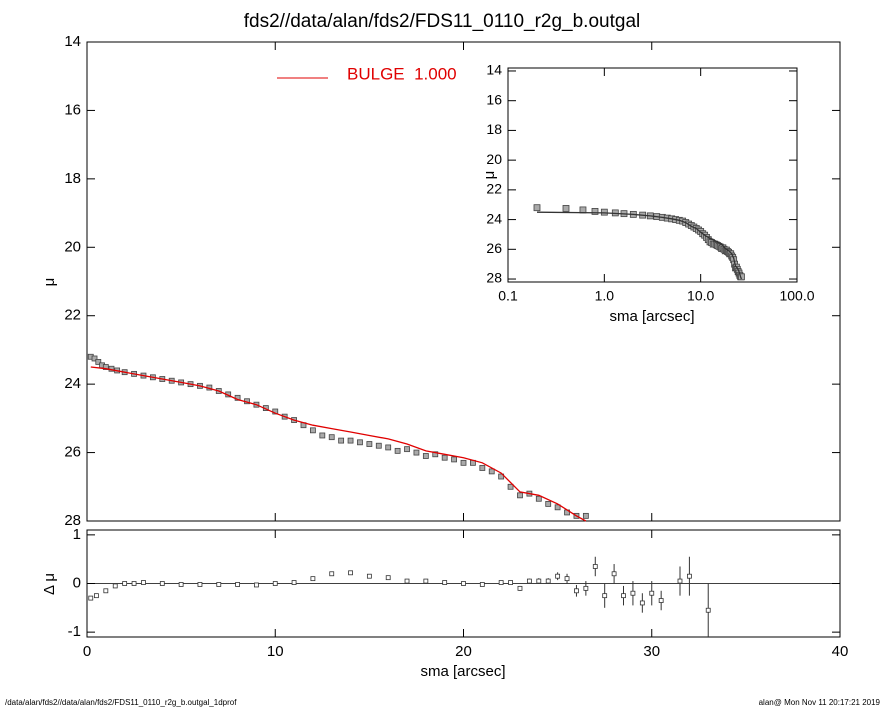  What do you see at coordinates (700, 296) in the screenshot?
I see `x-tick-label: 10.0` at bounding box center [700, 296].